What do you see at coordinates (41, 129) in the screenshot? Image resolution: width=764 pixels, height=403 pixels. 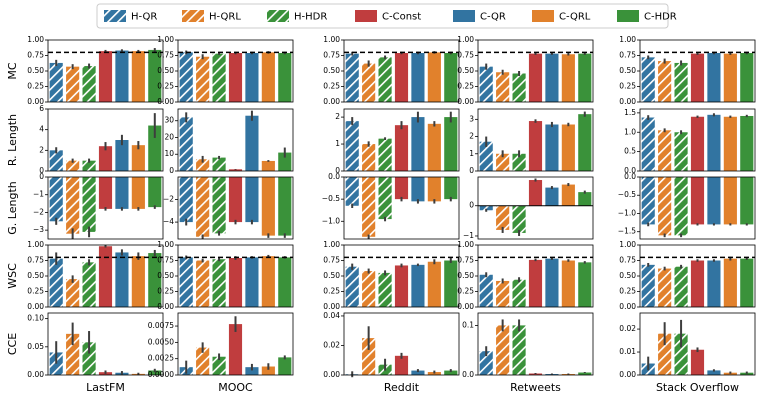 I see `y-tick-label: 4` at bounding box center [41, 129].